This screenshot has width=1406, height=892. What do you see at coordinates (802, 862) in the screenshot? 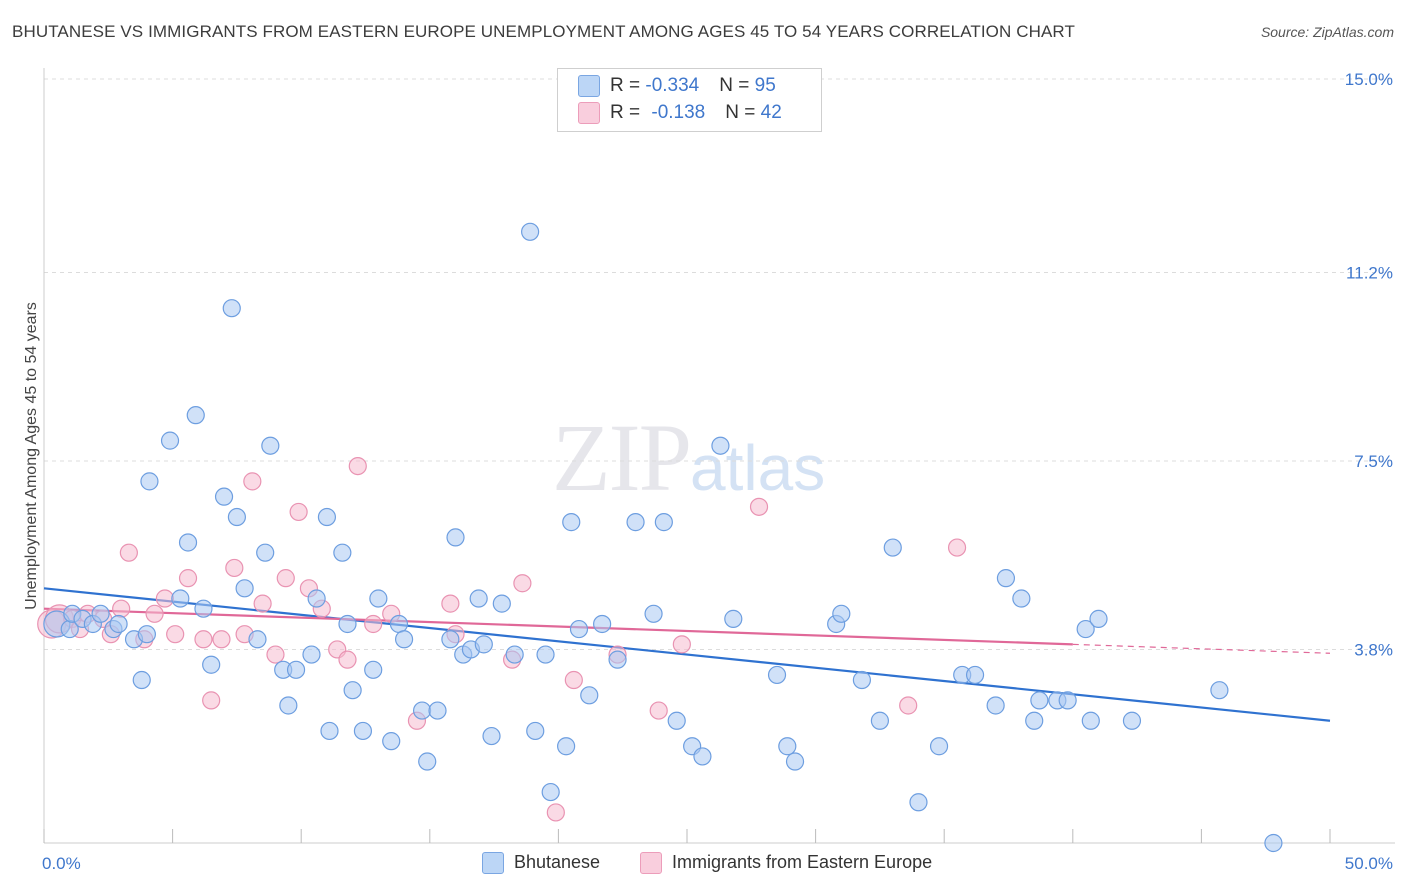
I see `bottom-legend-label: Immigrants from Eastern Europe` at bounding box center [802, 862].